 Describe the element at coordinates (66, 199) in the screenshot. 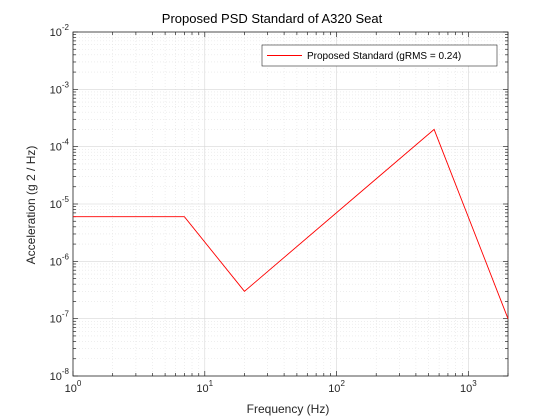

I see `tick-exponent: -5` at that location.